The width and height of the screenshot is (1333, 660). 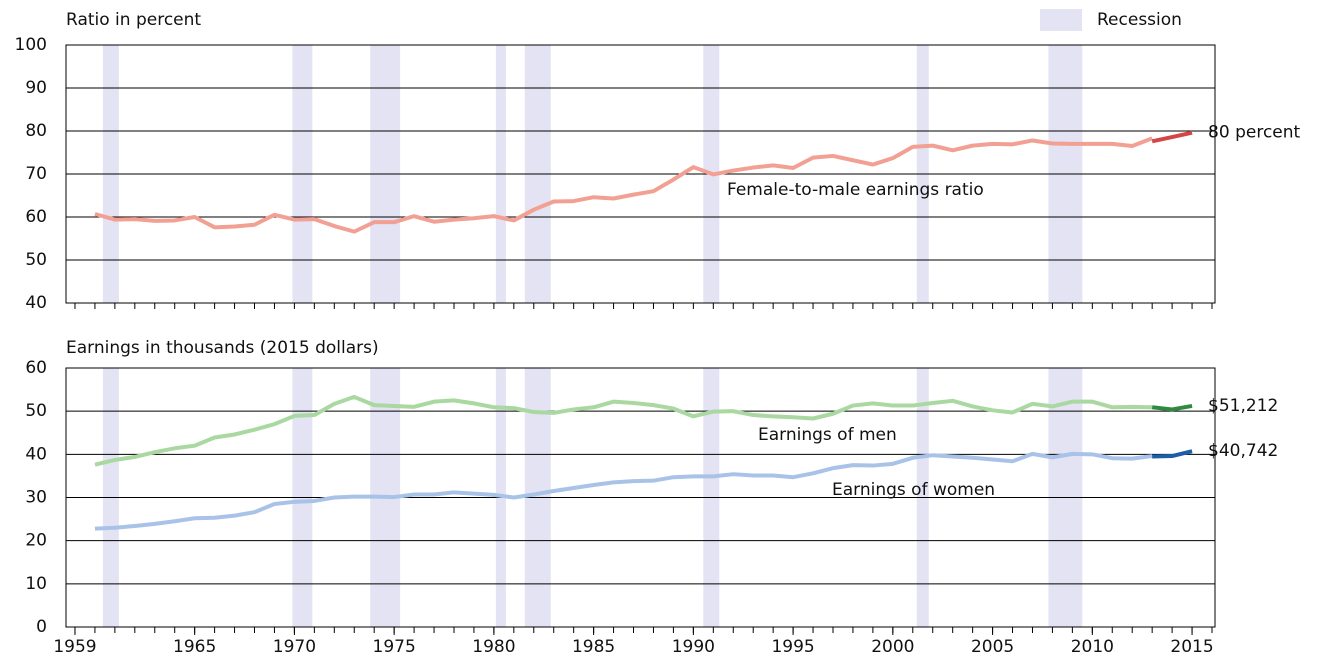 What do you see at coordinates (1061, 20) in the screenshot?
I see `legend-swatch` at bounding box center [1061, 20].